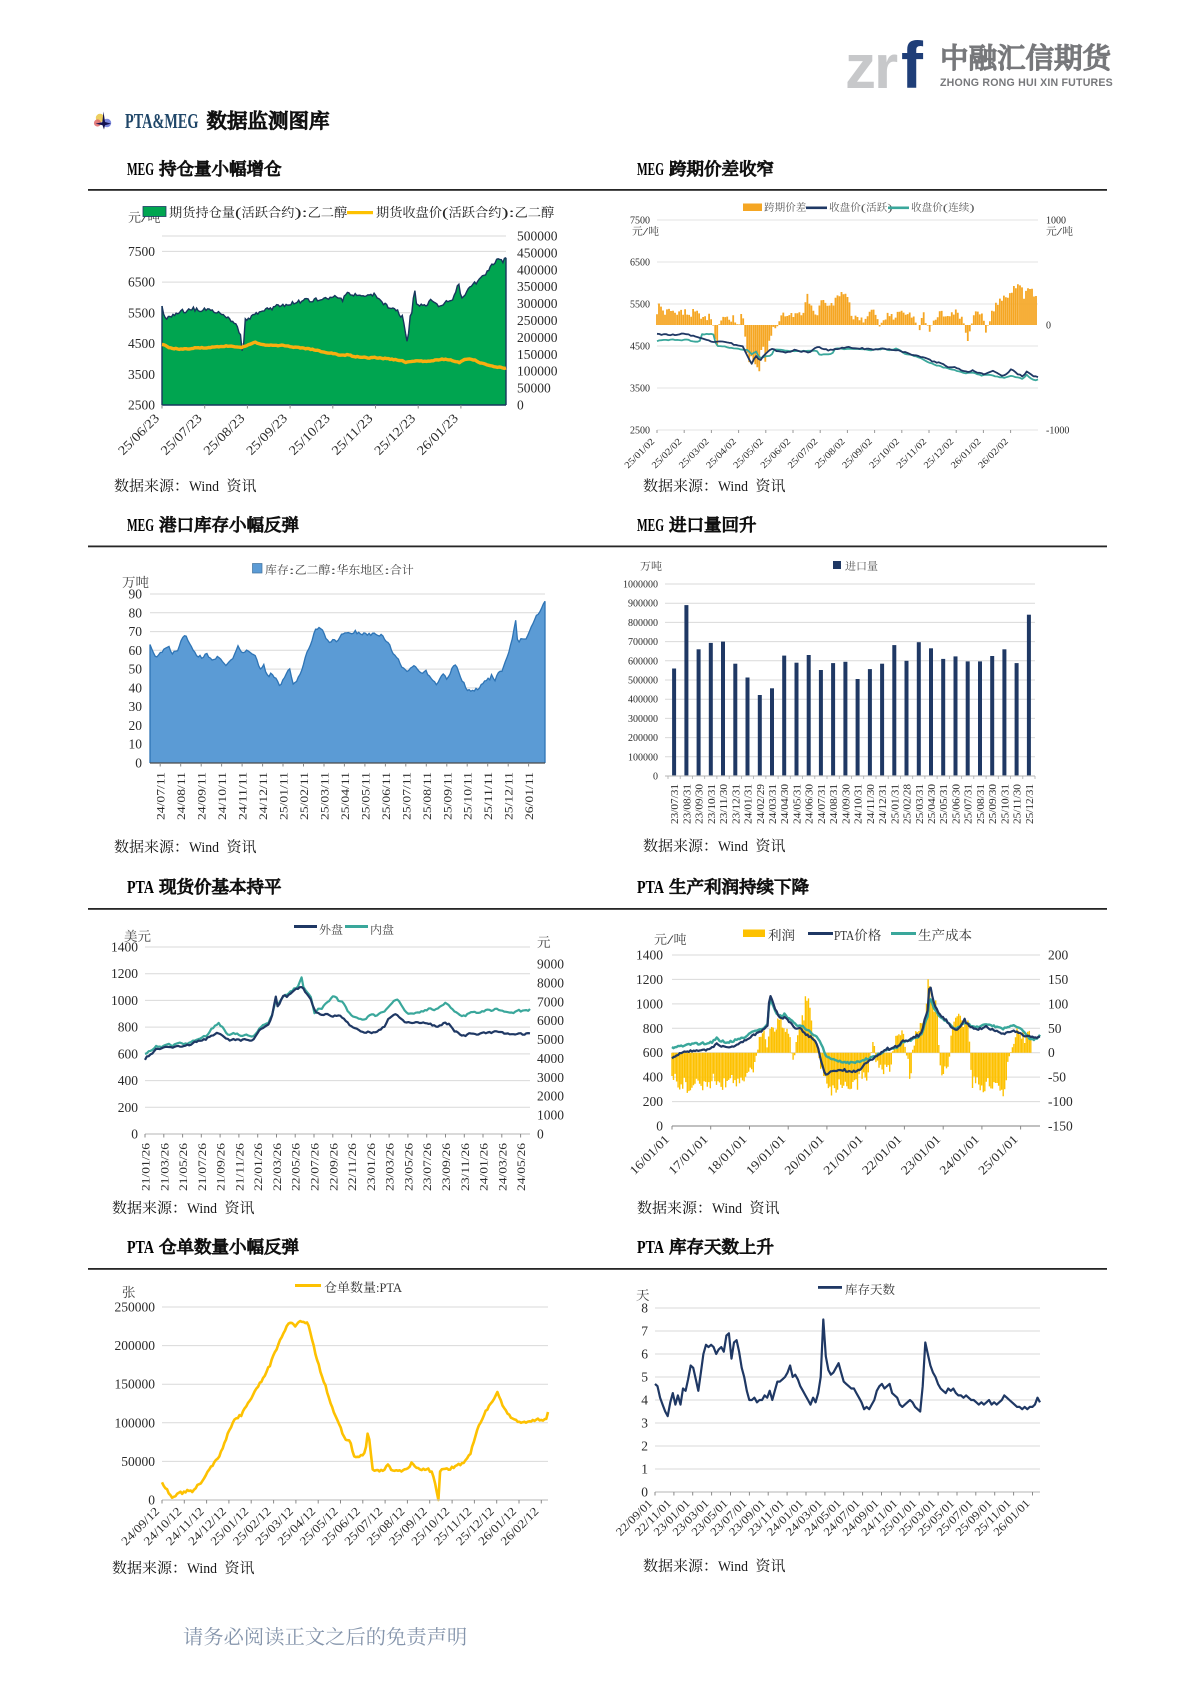  What do you see at coordinates (266, 434) in the screenshot?
I see `svg-text: 25/09/23` at bounding box center [266, 434].